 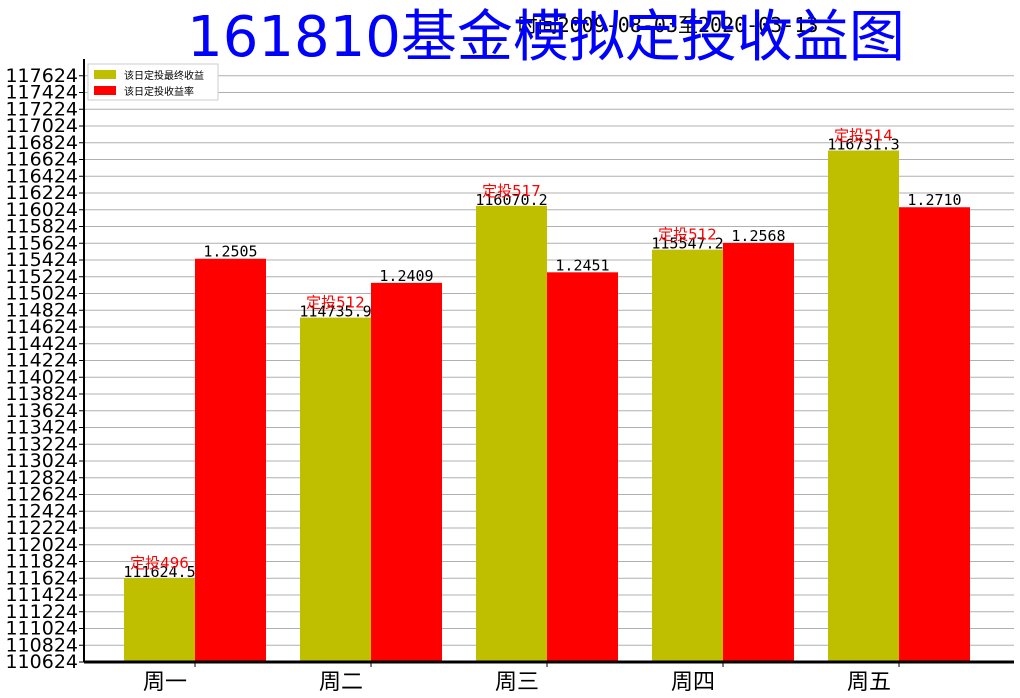 I want to click on legend-label: 该日定投收益率, so click(x=159, y=91).